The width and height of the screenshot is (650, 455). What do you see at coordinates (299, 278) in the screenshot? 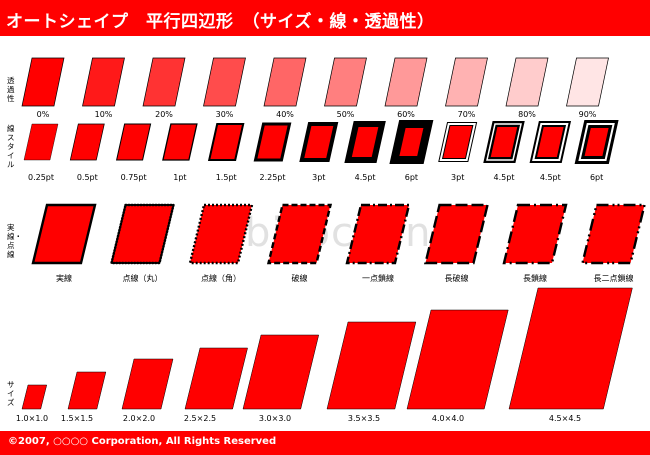
I see `dash-style-label: 破線` at bounding box center [299, 278].